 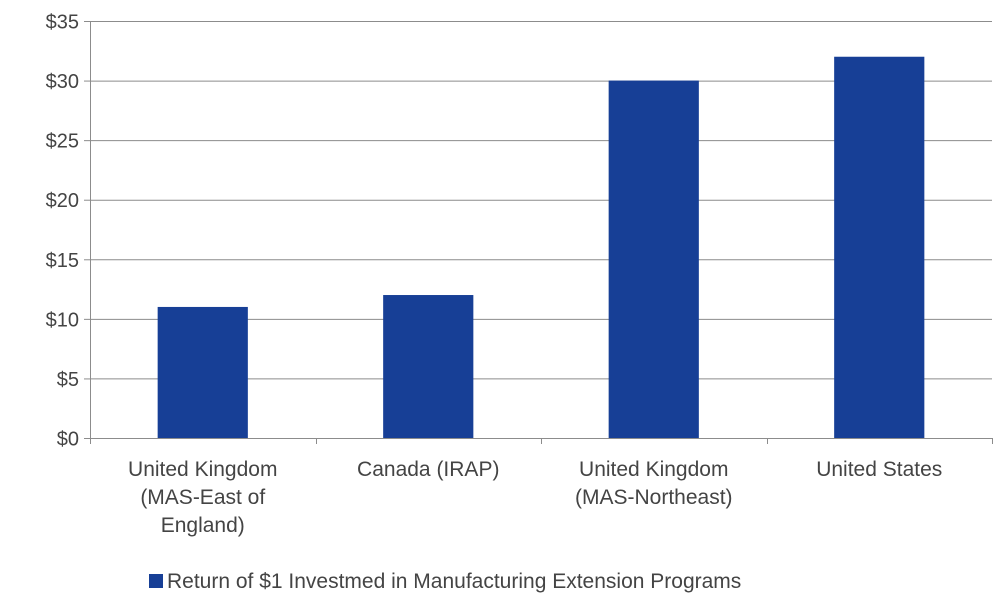 What do you see at coordinates (62, 261) in the screenshot?
I see `y-tick-label-15: $15` at bounding box center [62, 261].